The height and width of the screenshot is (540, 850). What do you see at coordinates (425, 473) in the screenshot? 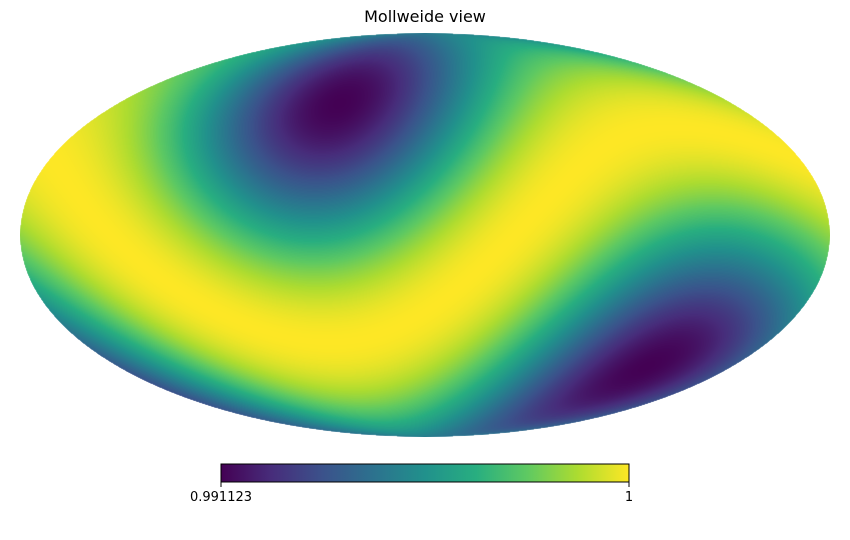
I see `colorbar-gradient` at bounding box center [425, 473].